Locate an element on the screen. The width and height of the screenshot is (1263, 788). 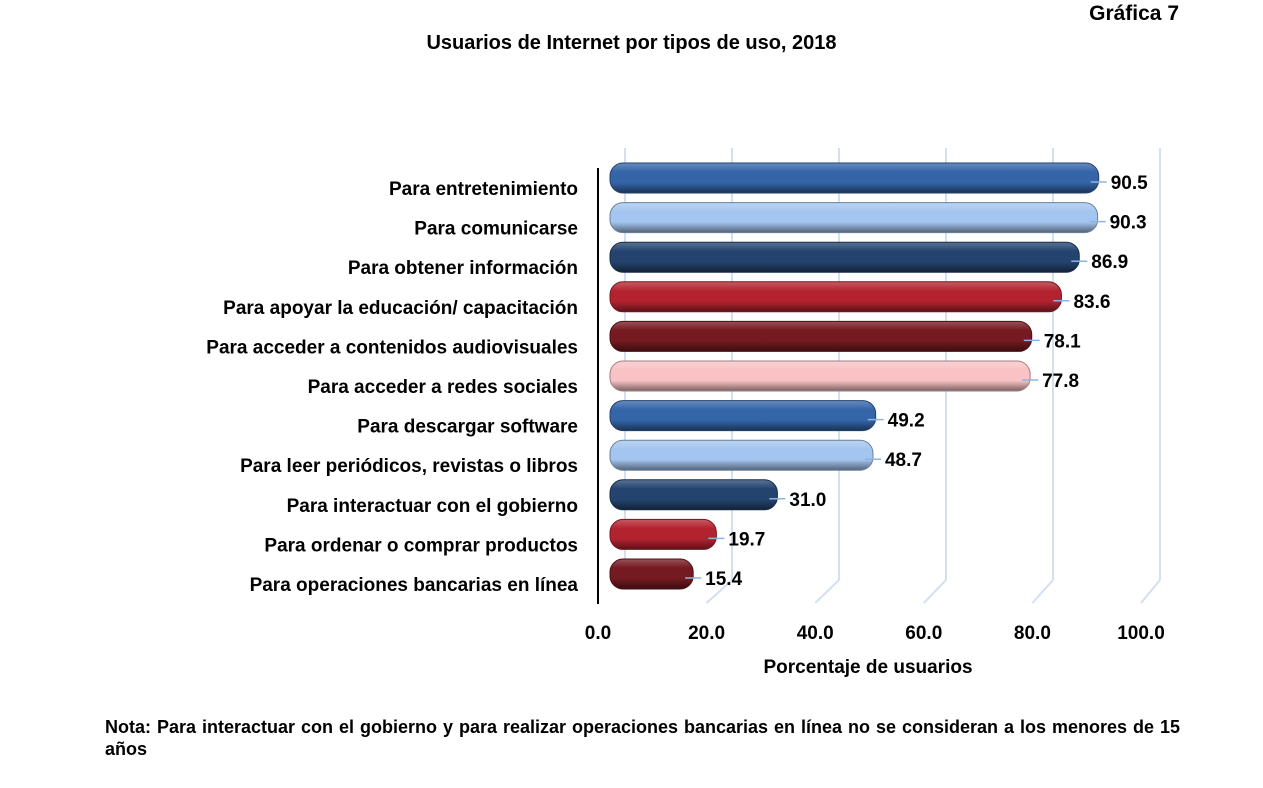
x-tick-label: 100.0 is located at coordinates (1141, 633).